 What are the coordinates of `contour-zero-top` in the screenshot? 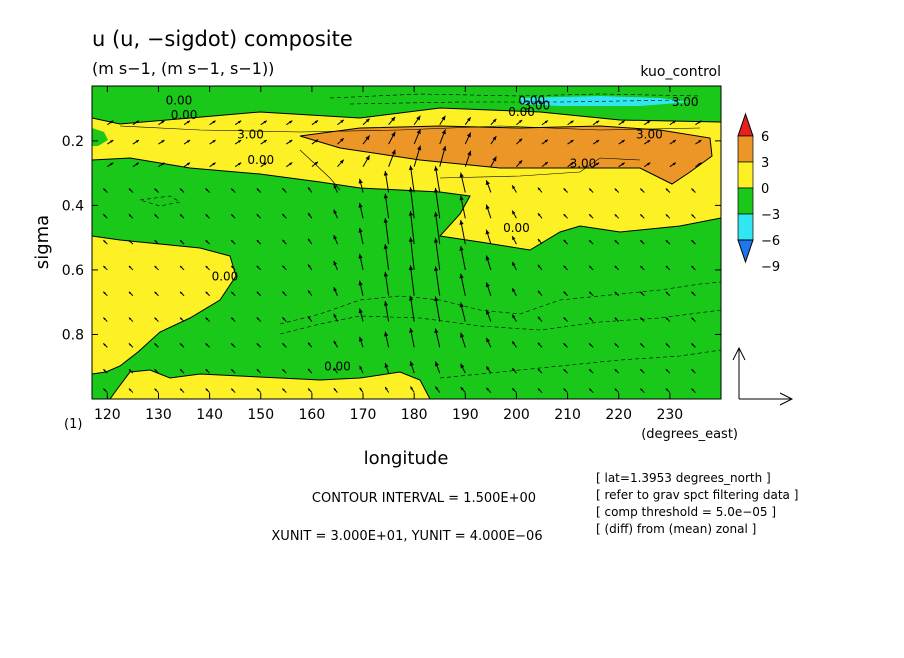 It's located at (406, 116).